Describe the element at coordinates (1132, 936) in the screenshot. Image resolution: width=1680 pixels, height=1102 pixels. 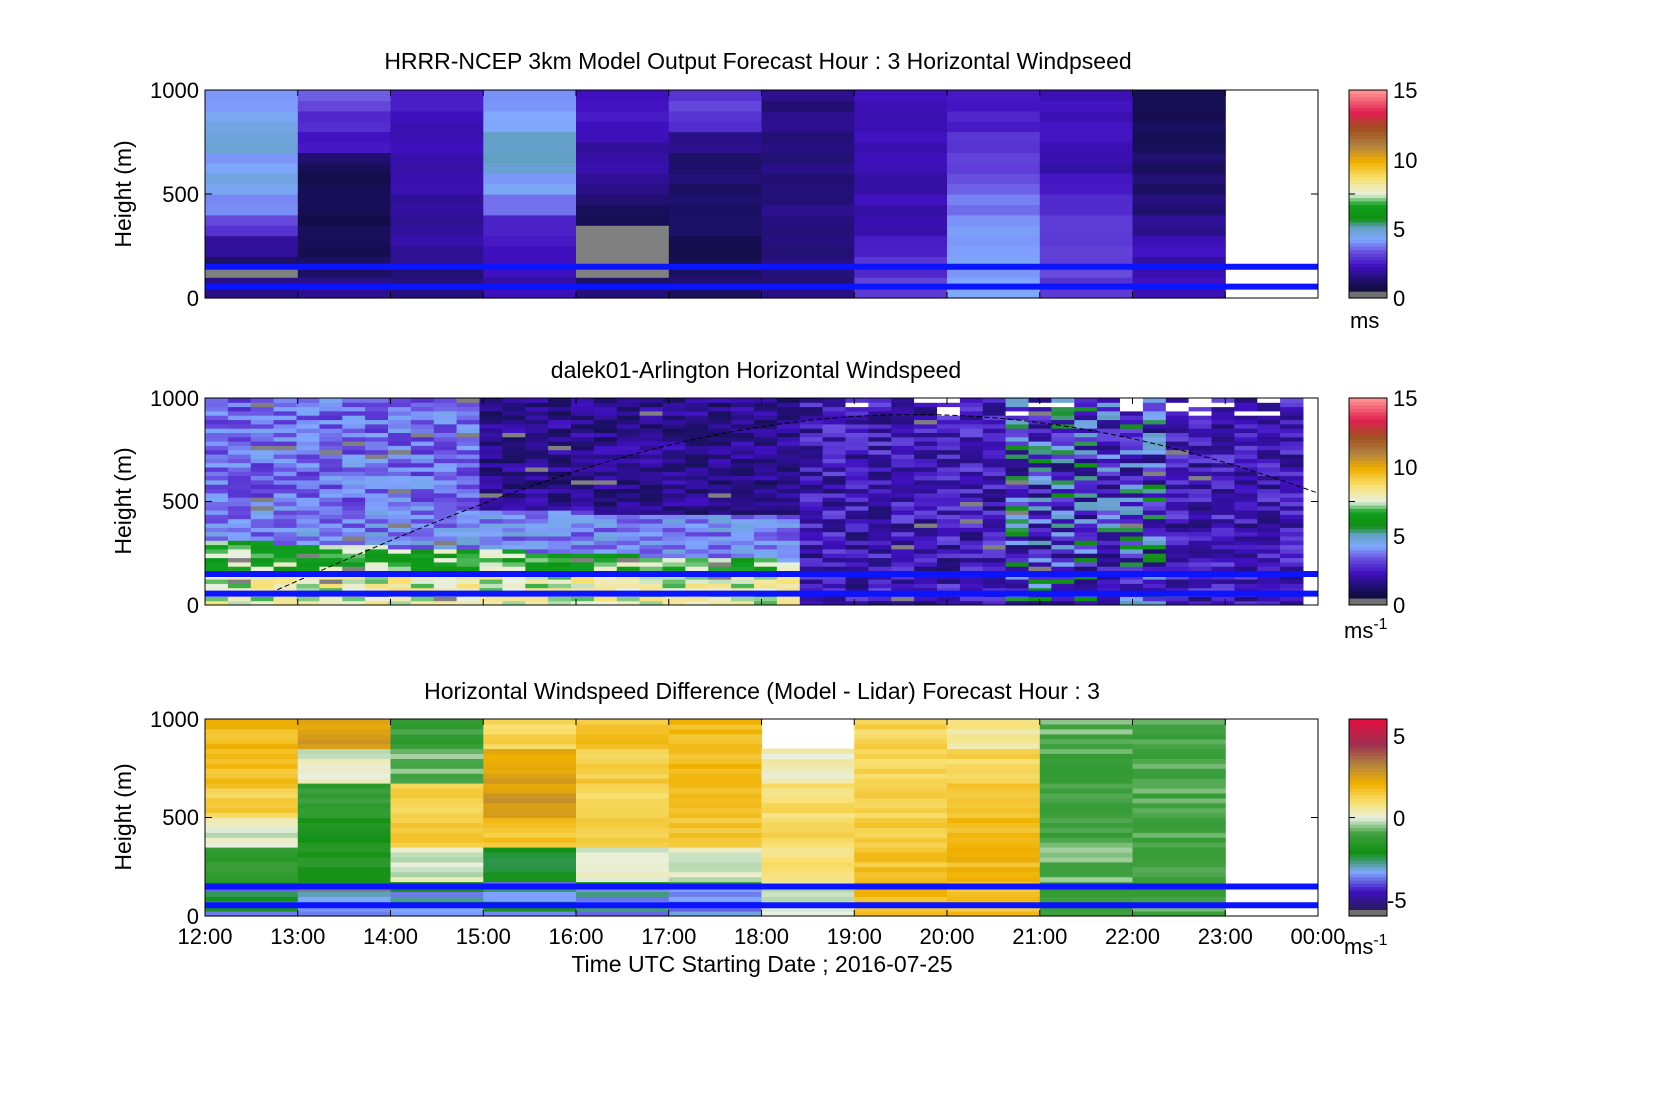
I see `x-tick-label: 22:00` at that location.